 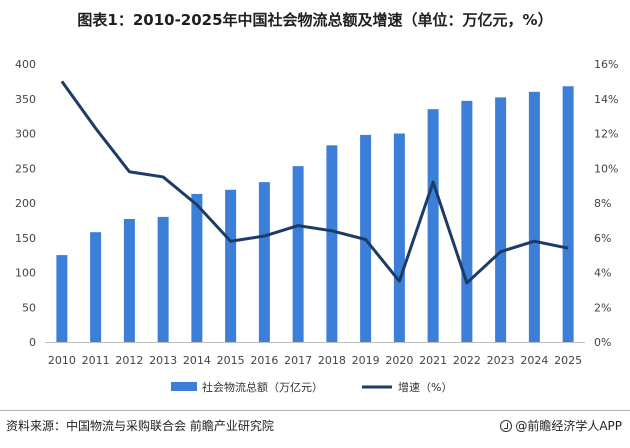 What do you see at coordinates (332, 243) in the screenshot?
I see `bar-2018` at bounding box center [332, 243].